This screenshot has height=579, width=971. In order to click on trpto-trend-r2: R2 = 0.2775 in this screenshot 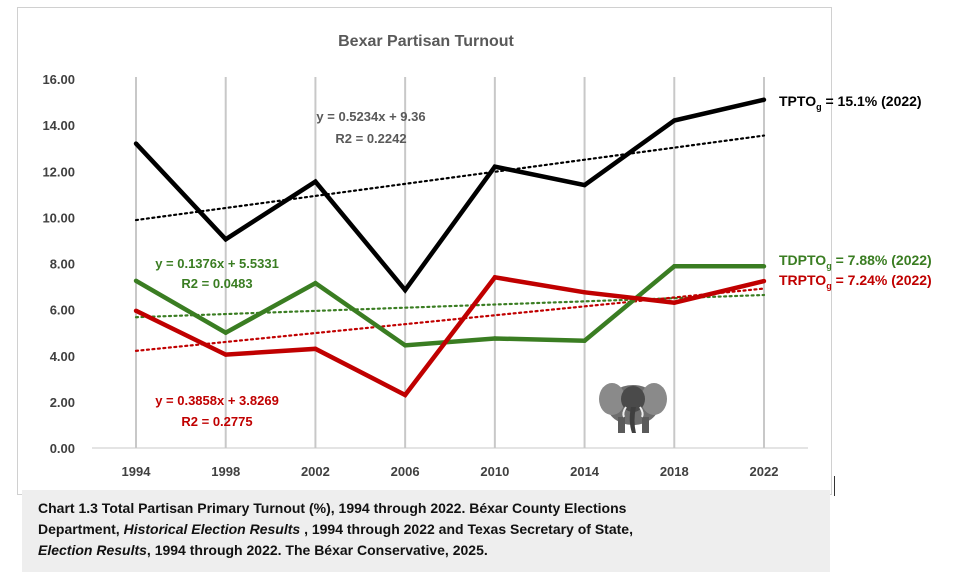, I will do `click(216, 421)`.